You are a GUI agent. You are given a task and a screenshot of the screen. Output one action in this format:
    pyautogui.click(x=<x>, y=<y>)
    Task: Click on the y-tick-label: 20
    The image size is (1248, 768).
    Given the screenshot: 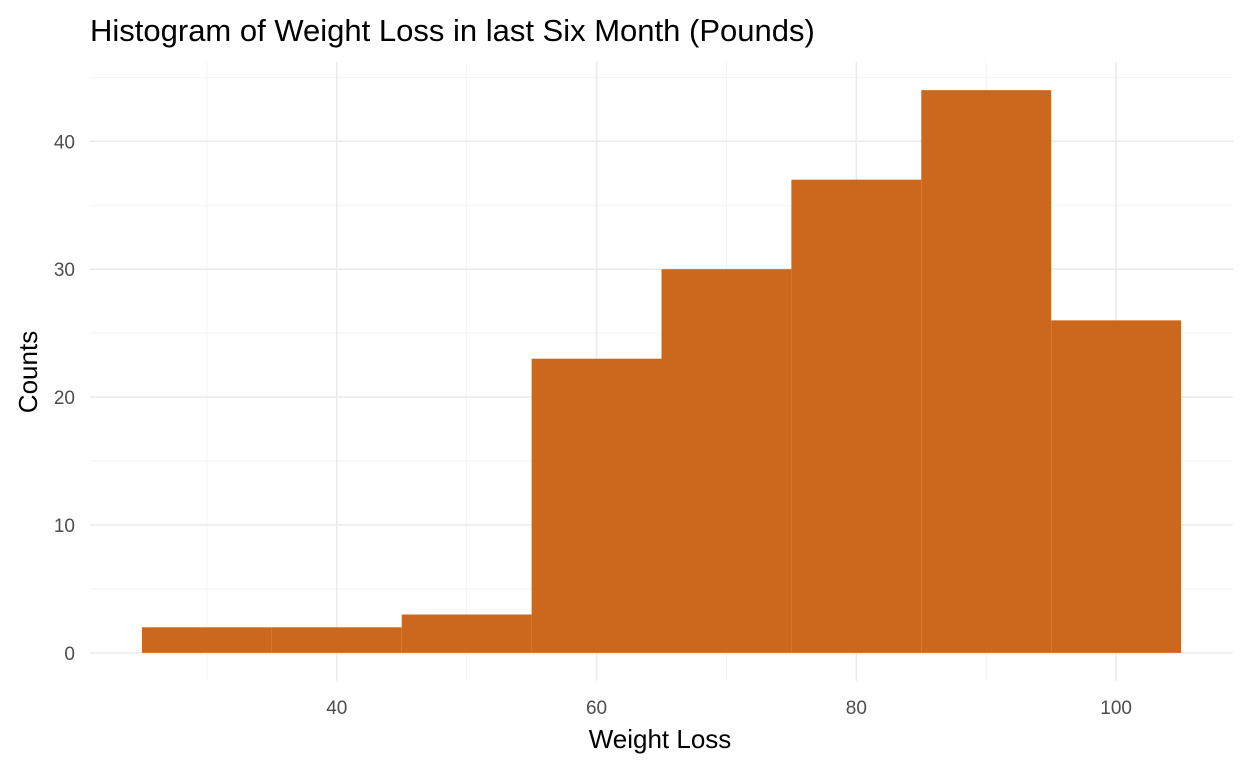 What is the action you would take?
    pyautogui.click(x=64, y=398)
    